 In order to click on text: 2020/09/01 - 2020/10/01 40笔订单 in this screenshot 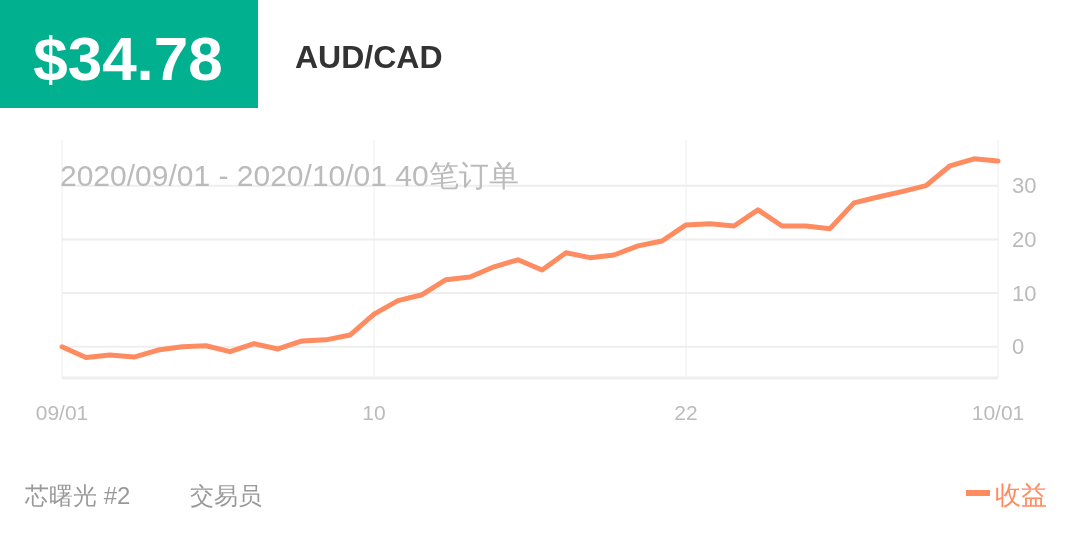, I will do `click(289, 175)`.